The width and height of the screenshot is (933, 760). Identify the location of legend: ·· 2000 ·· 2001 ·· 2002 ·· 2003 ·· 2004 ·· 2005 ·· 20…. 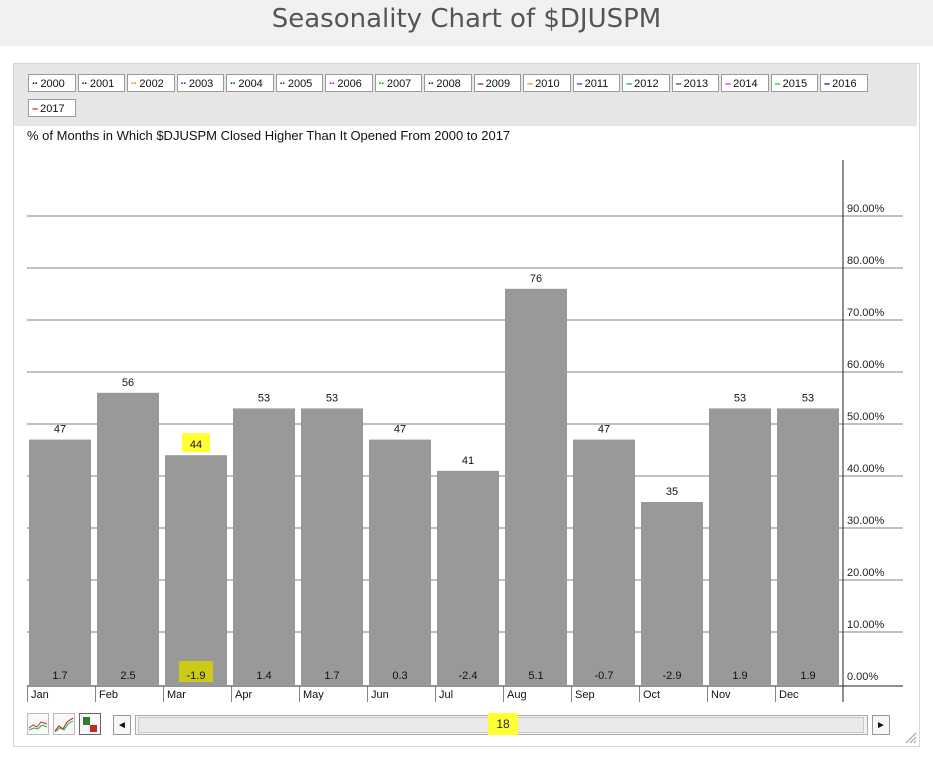
(465, 95).